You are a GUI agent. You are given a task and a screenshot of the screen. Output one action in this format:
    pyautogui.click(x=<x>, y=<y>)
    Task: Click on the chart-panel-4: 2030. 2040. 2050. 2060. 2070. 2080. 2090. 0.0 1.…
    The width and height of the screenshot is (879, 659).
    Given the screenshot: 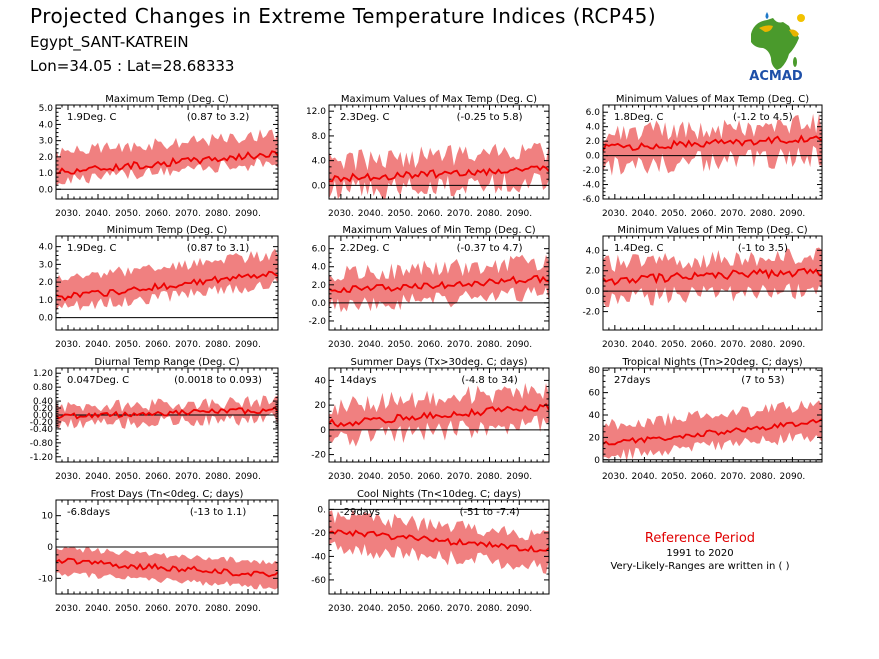 What is the action you would take?
    pyautogui.click(x=159, y=287)
    